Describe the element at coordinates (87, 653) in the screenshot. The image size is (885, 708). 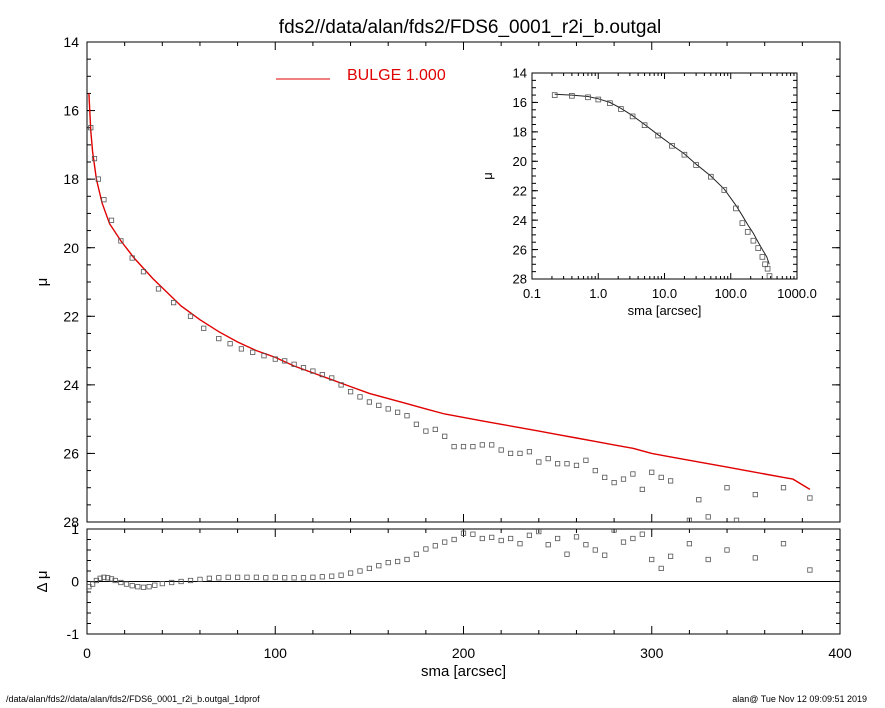
I see `x-tick-label: 0` at that location.